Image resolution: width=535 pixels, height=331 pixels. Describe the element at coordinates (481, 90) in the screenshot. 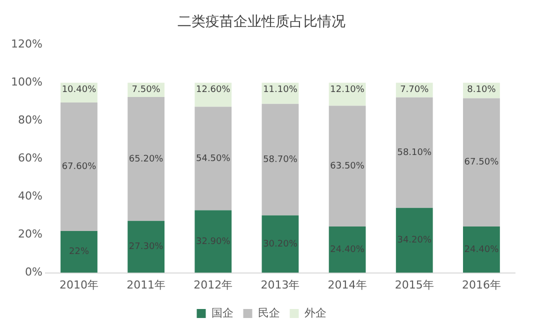

I see `data-label: 8.10%` at that location.